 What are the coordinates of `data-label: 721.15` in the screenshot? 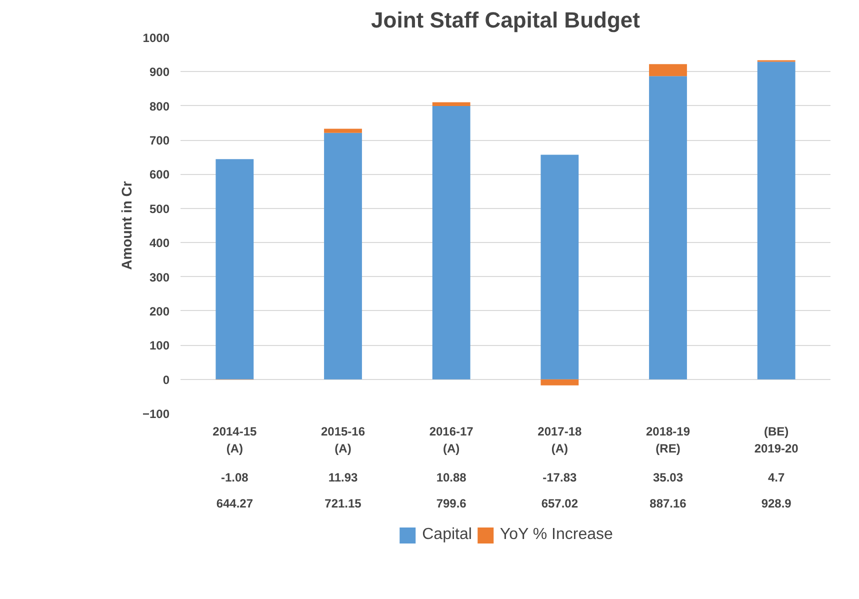 It's located at (343, 503).